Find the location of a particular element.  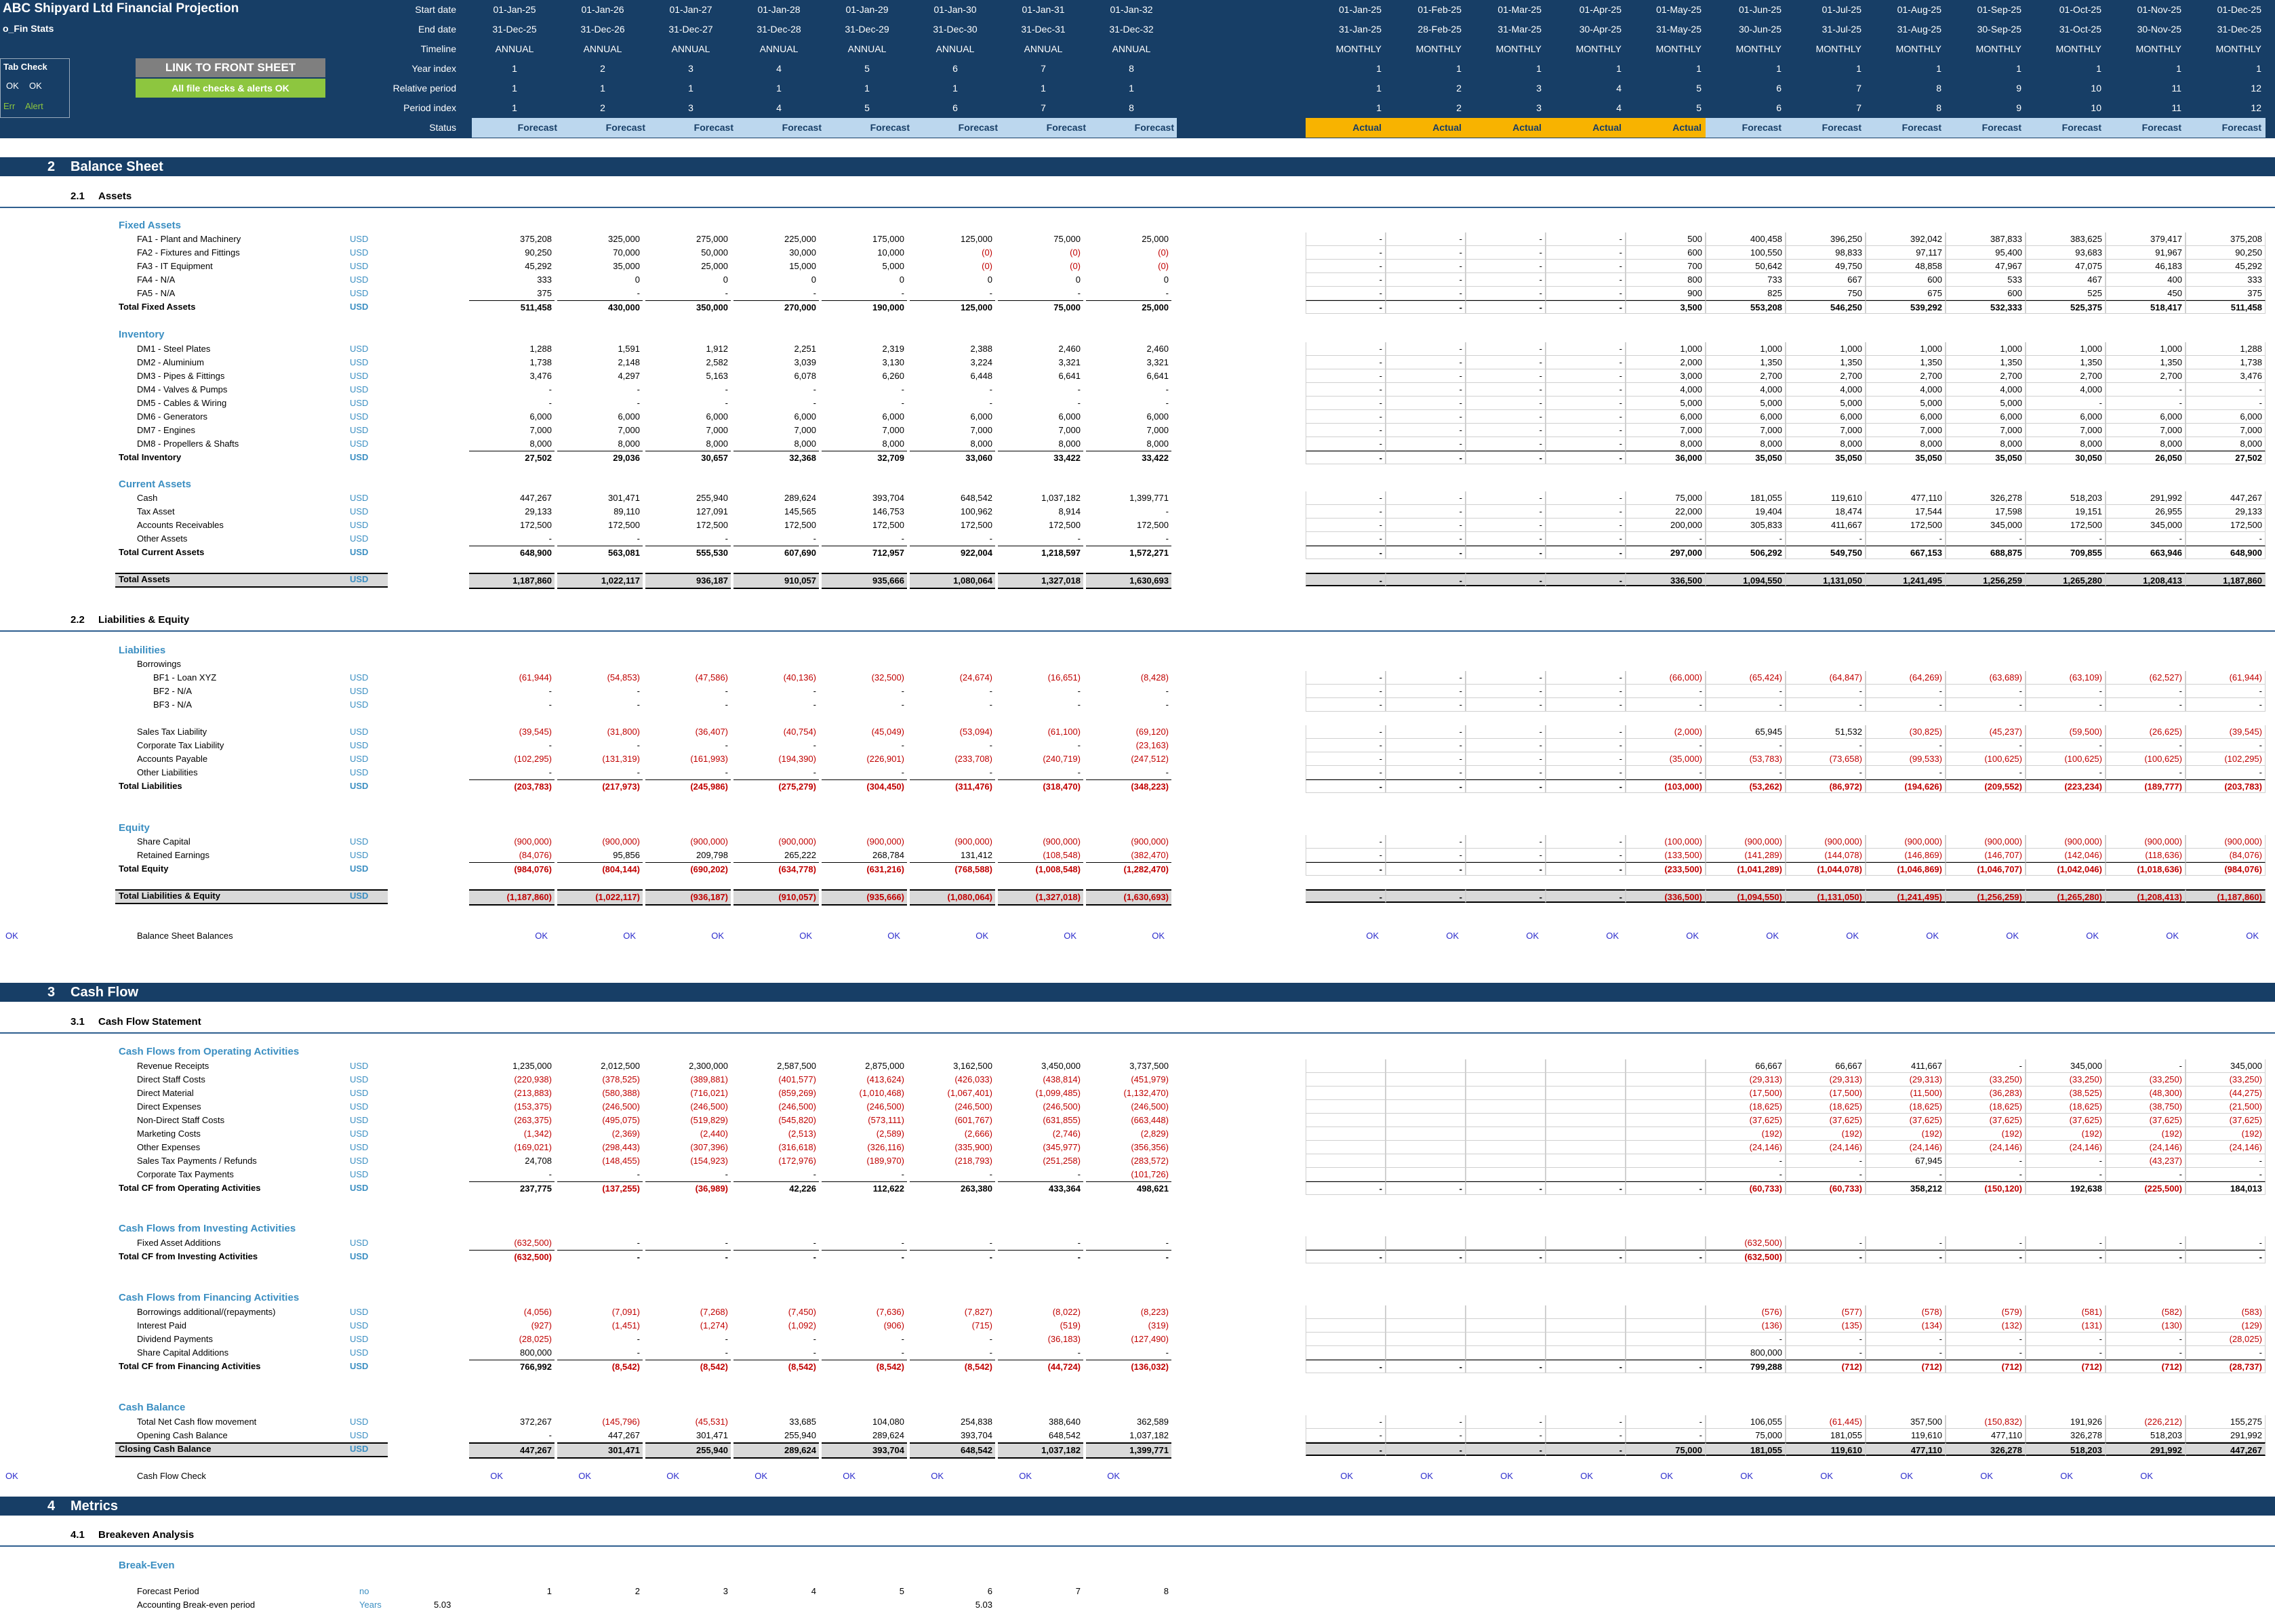

monthly-value-cell: (712) is located at coordinates (2146, 1366).